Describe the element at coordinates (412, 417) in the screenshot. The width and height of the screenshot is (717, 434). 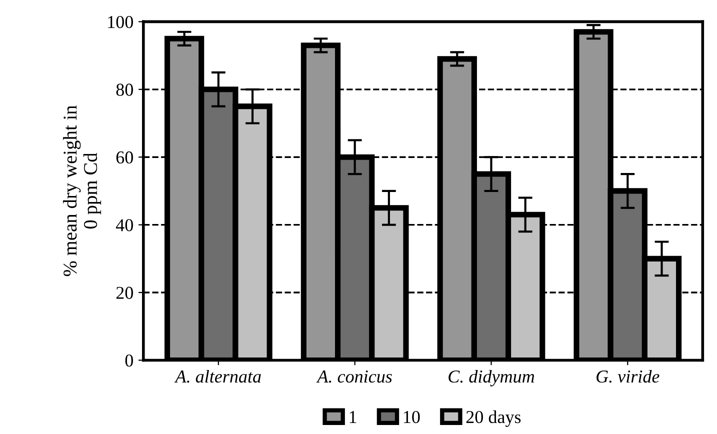
I see `legend-label: 10` at that location.